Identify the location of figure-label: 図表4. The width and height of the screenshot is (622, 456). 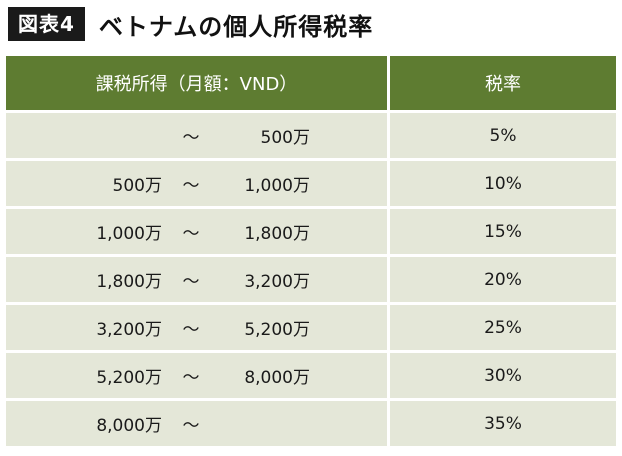
(46, 24).